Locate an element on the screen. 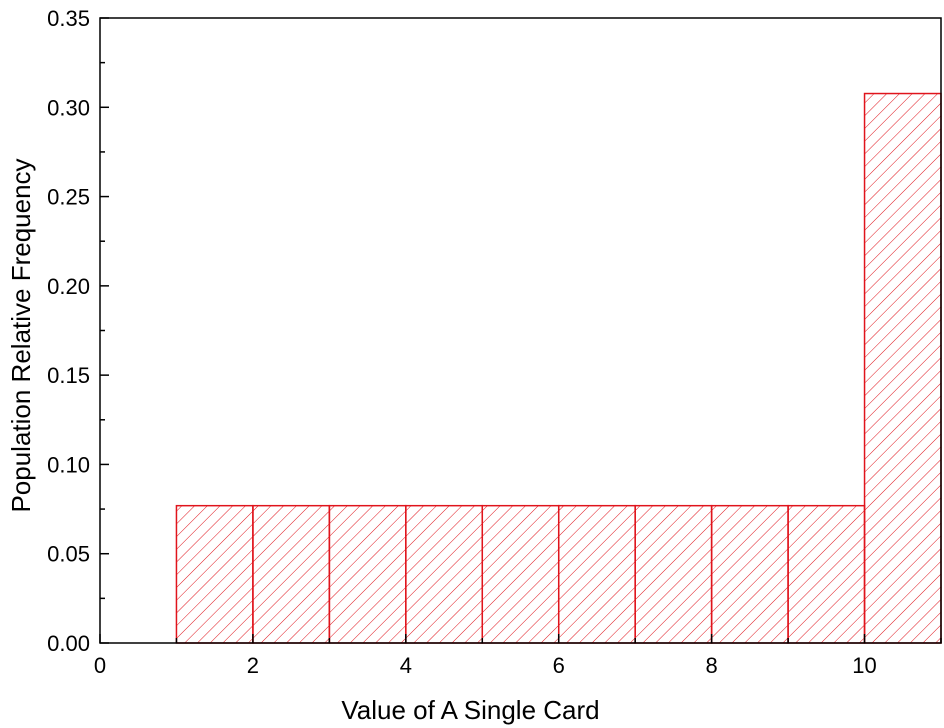 Image resolution: width=944 pixels, height=728 pixels. x-tick-label: 4 is located at coordinates (406, 665).